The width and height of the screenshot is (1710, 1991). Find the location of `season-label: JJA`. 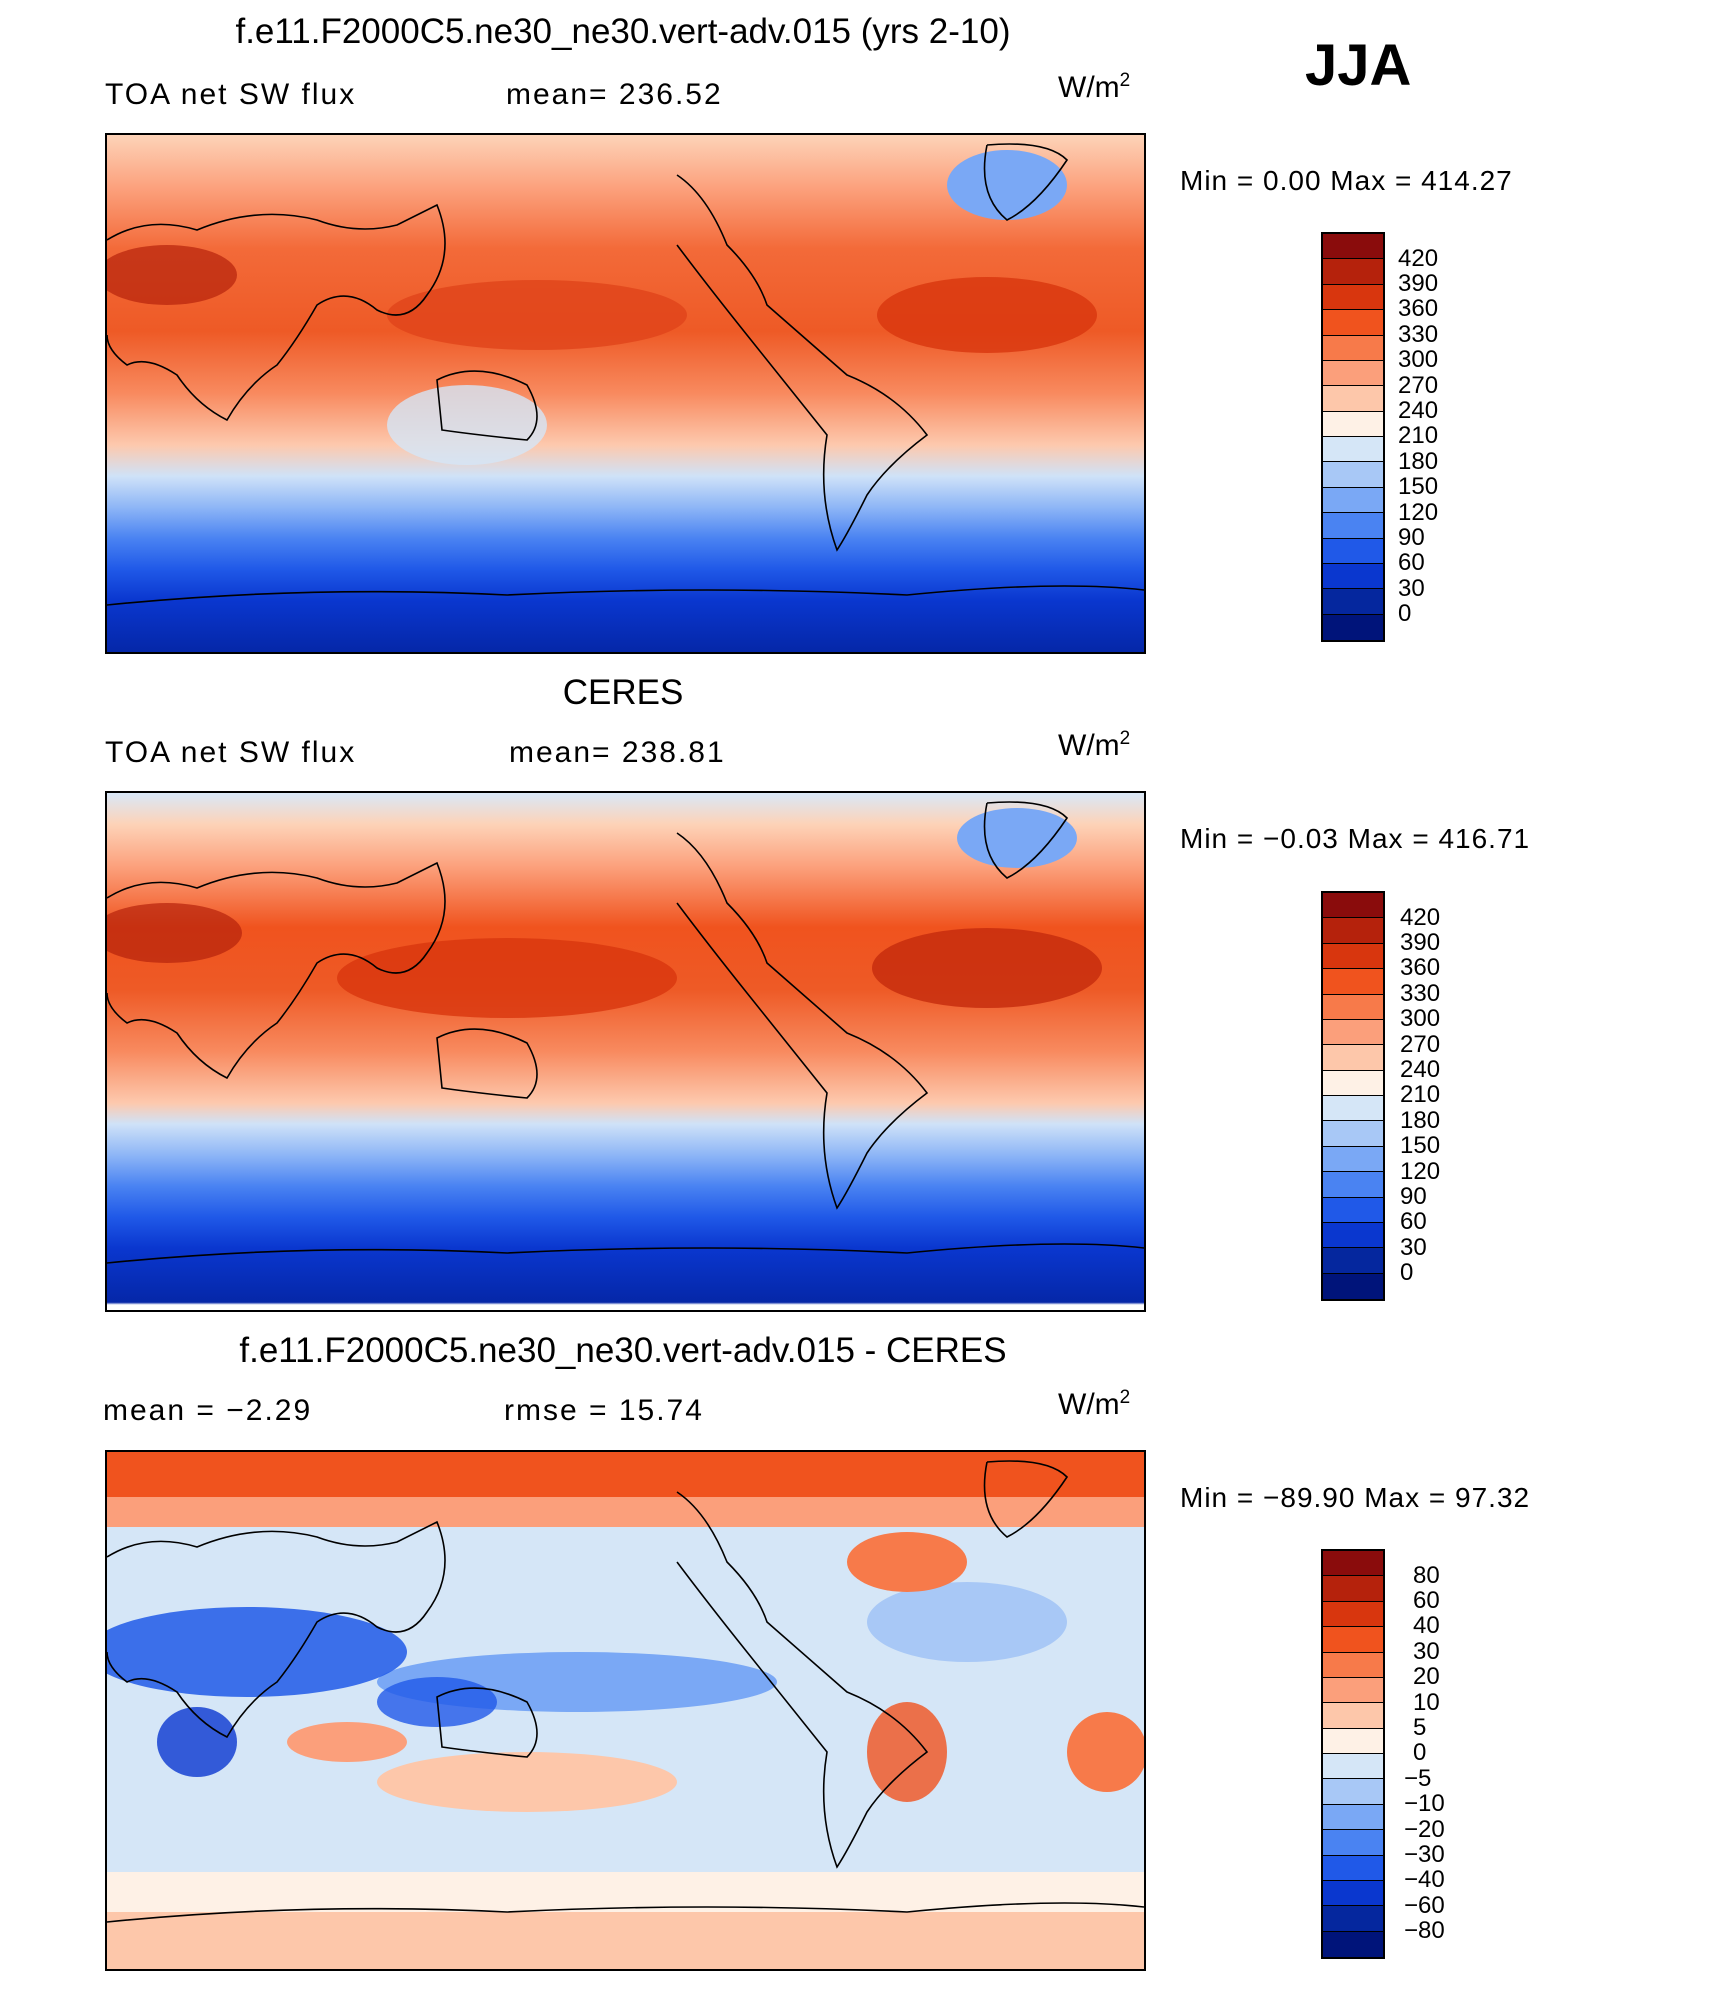

season-label: JJA is located at coordinates (1358, 65).